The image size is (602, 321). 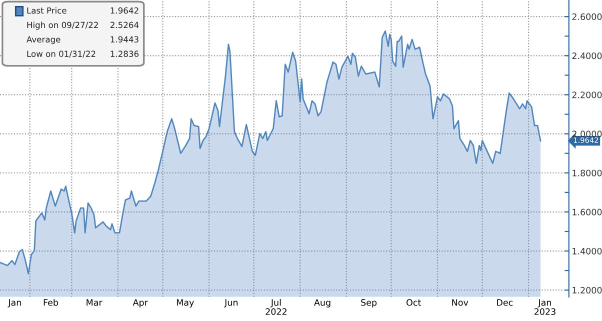 What do you see at coordinates (14, 303) in the screenshot?
I see `x-tick-label: Jan` at bounding box center [14, 303].